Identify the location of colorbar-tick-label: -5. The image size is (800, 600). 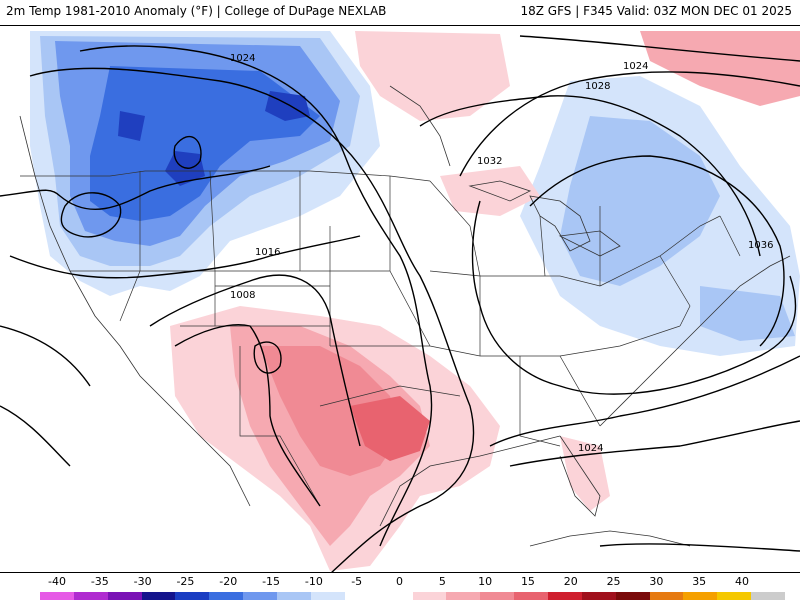
(357, 581).